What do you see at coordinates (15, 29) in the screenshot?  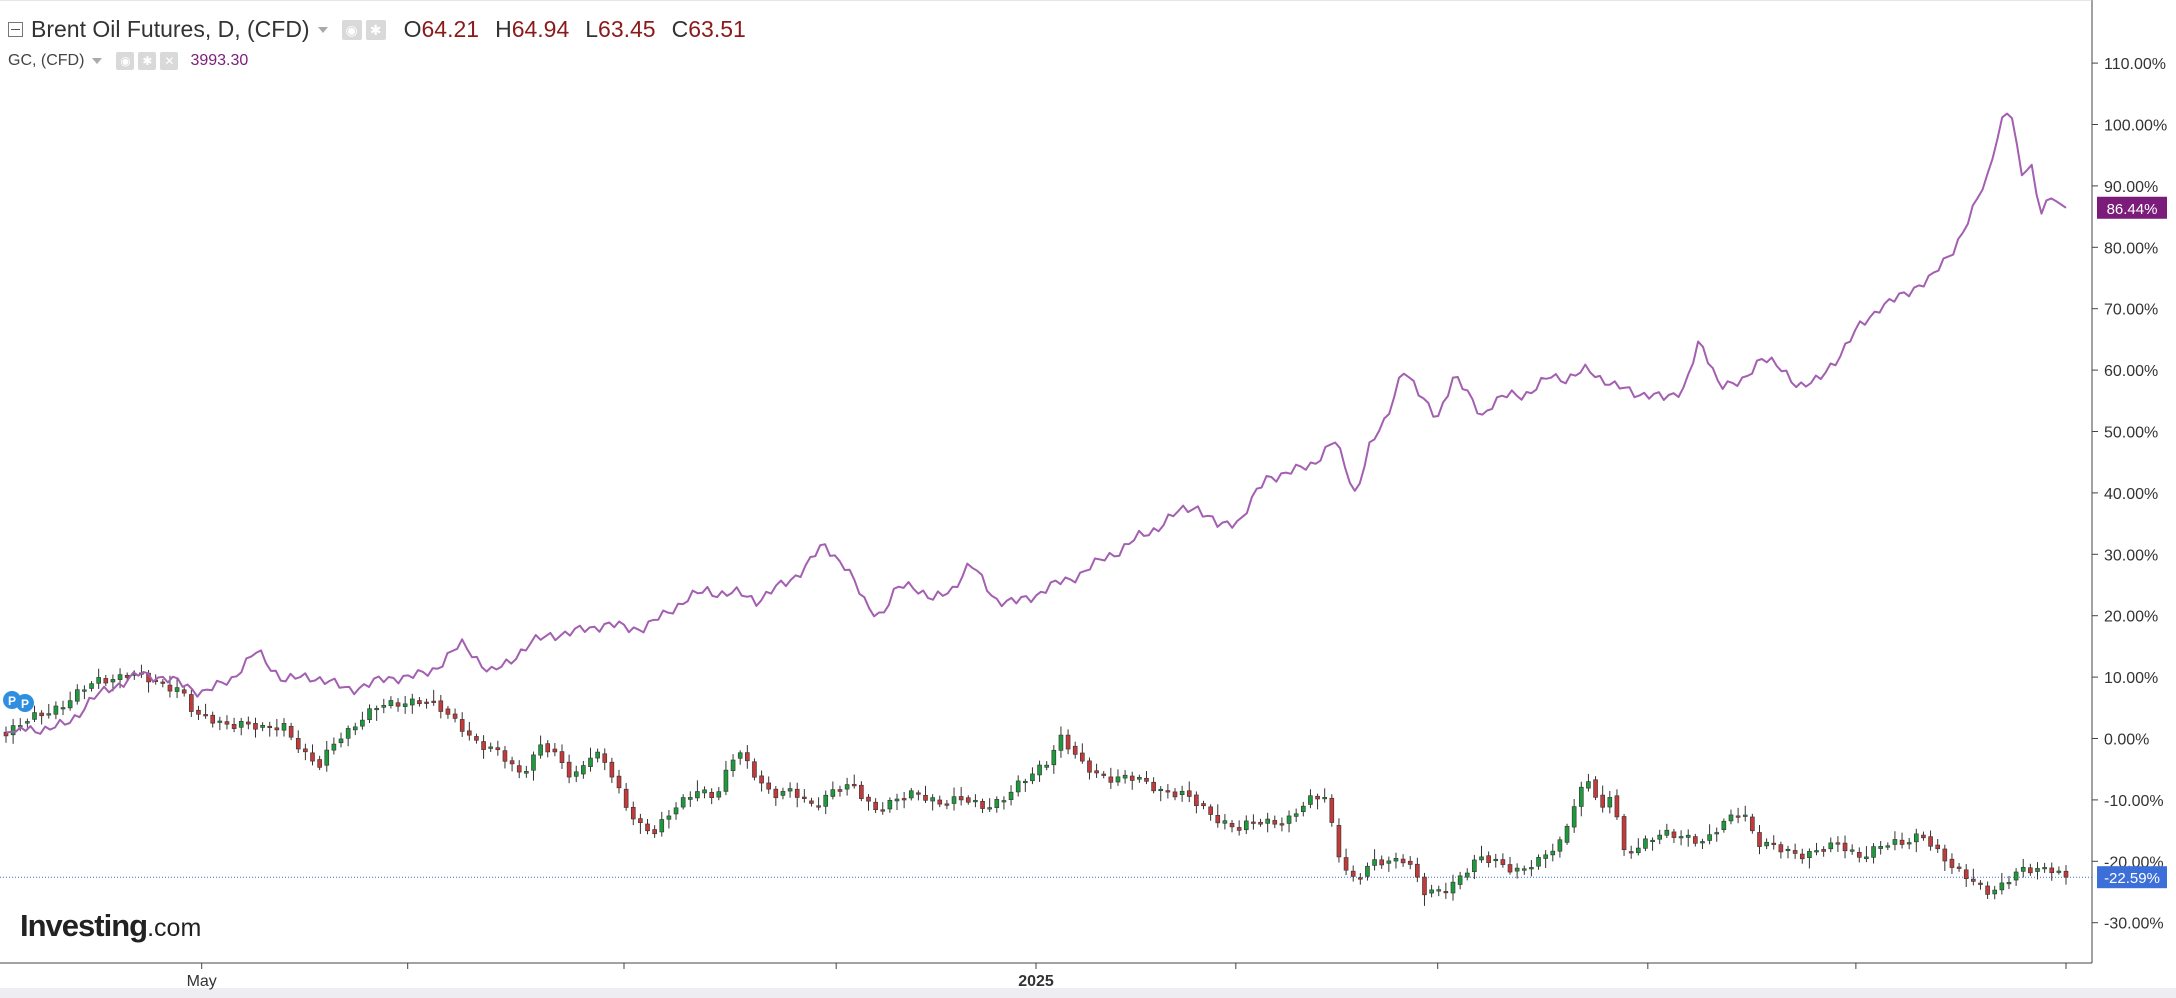 I see `collapse-icon` at bounding box center [15, 29].